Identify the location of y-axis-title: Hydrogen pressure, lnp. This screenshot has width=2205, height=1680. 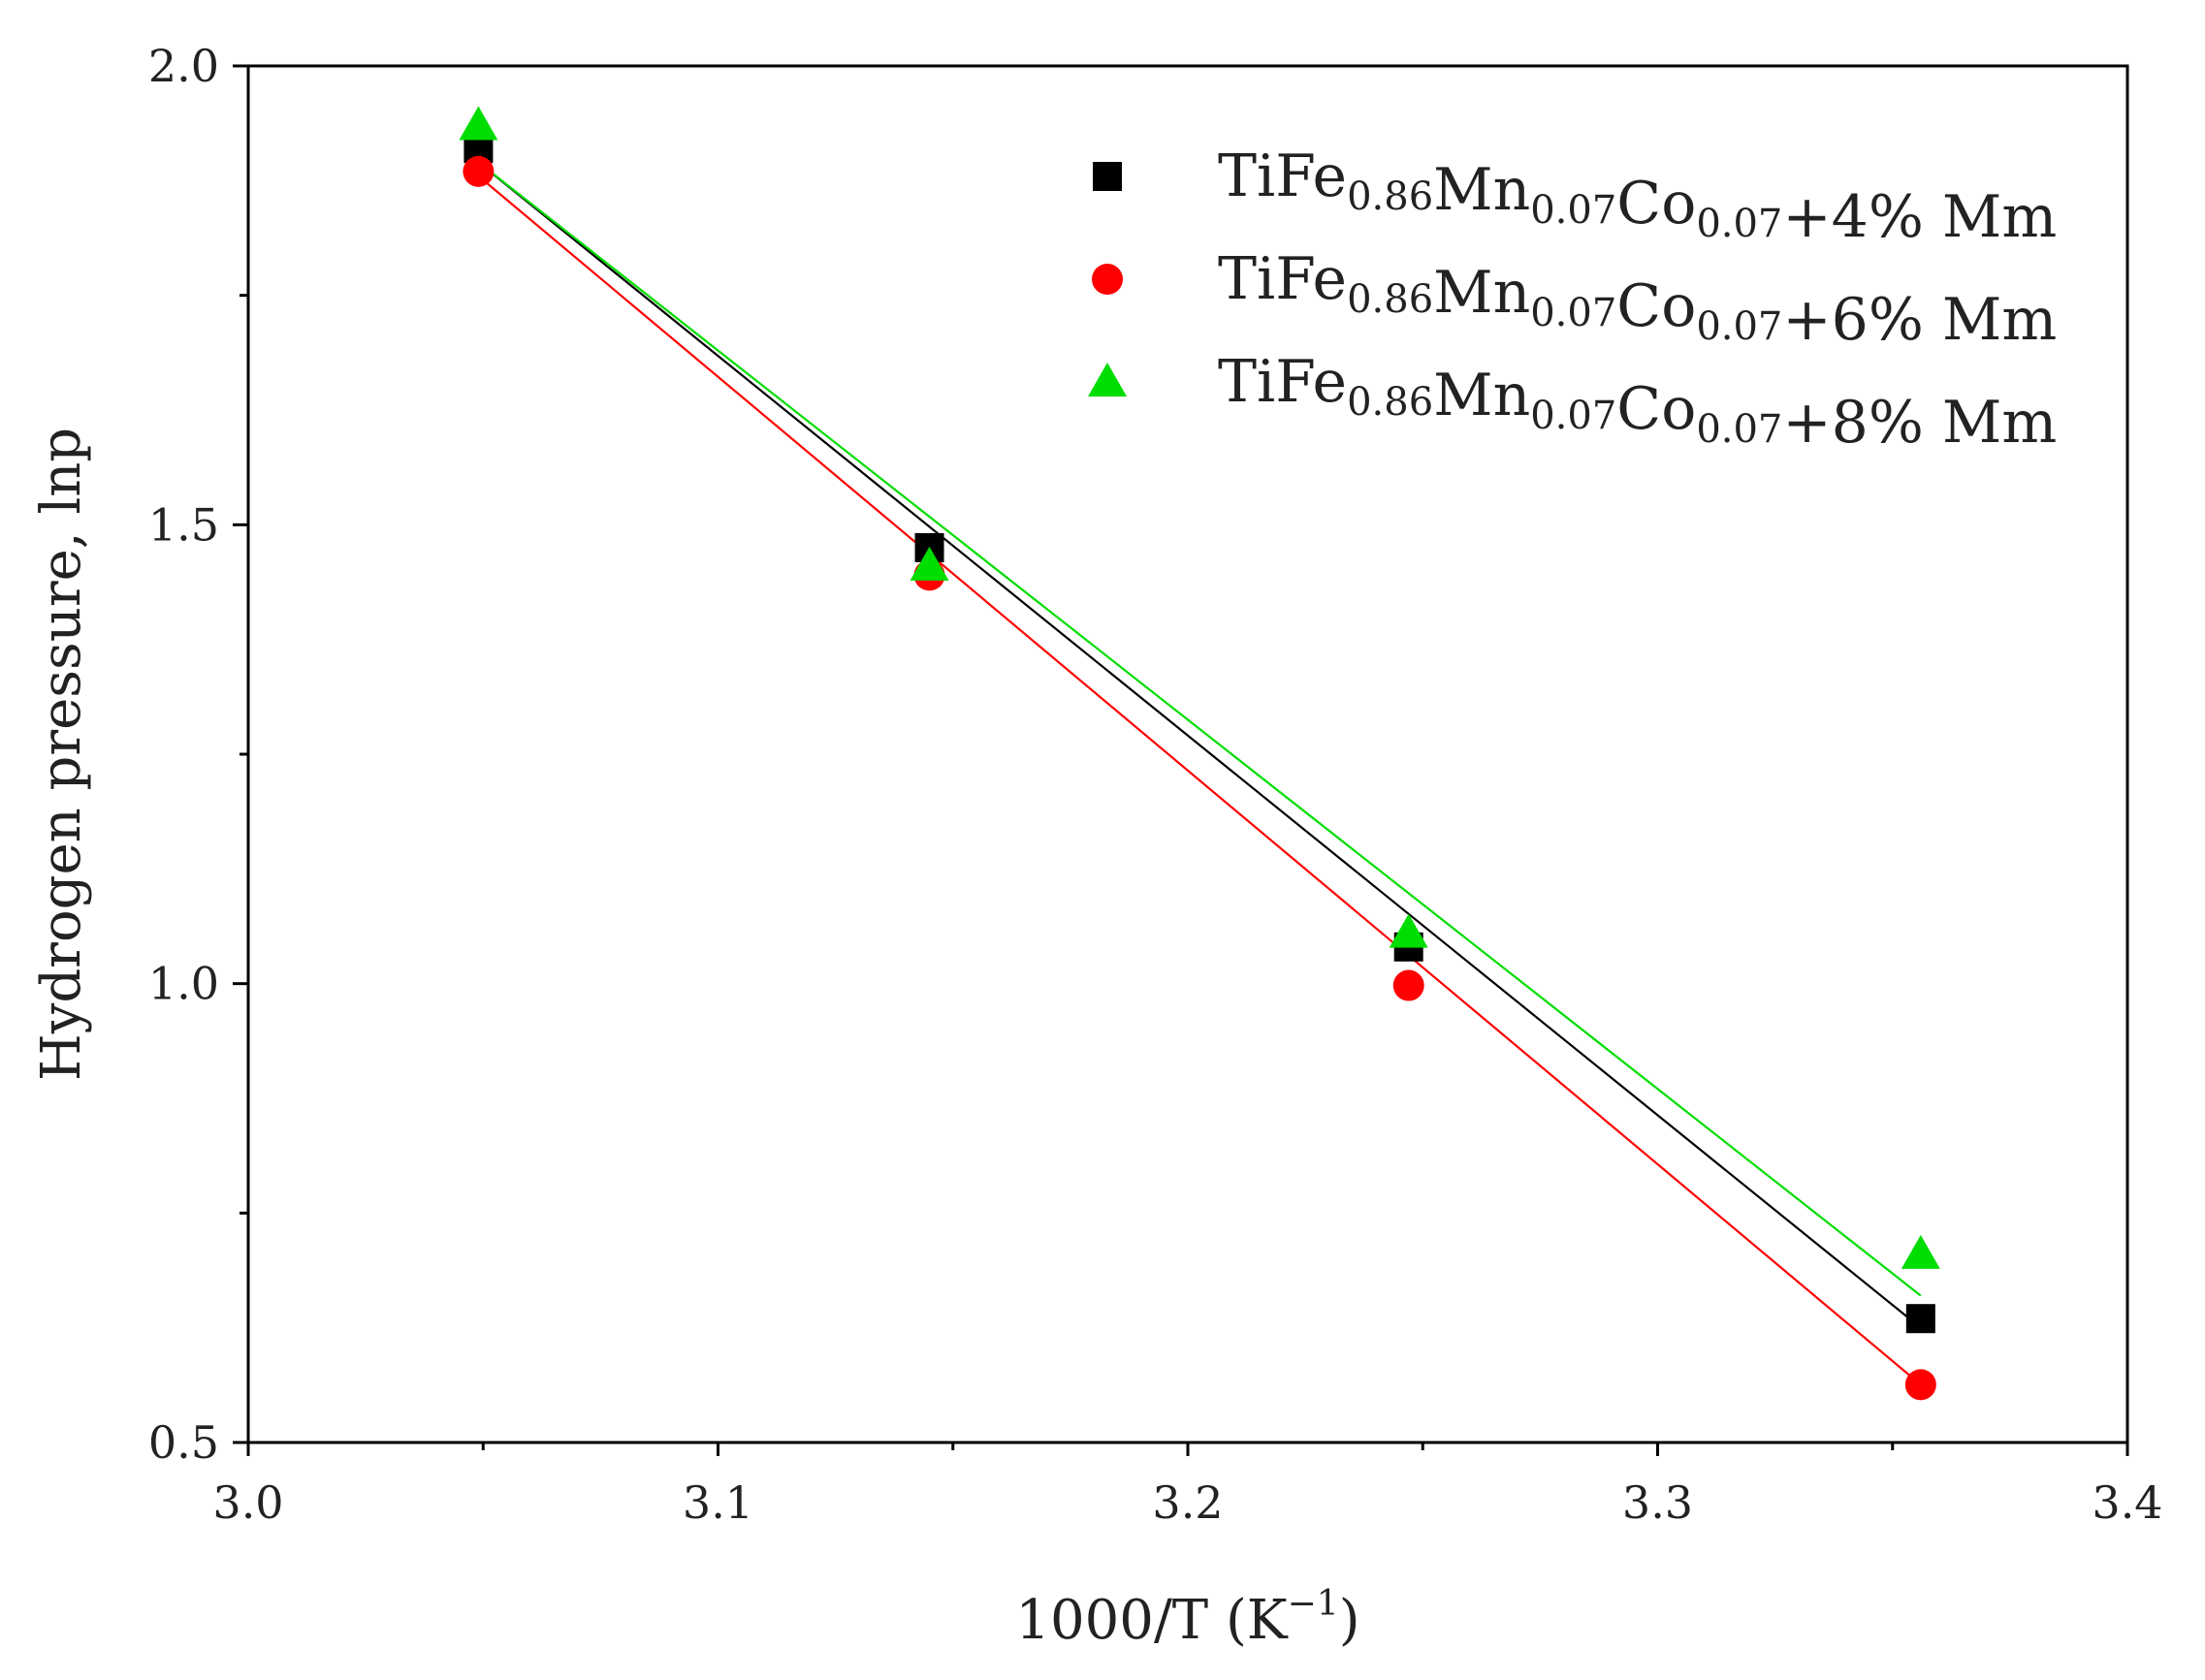
(61, 754).